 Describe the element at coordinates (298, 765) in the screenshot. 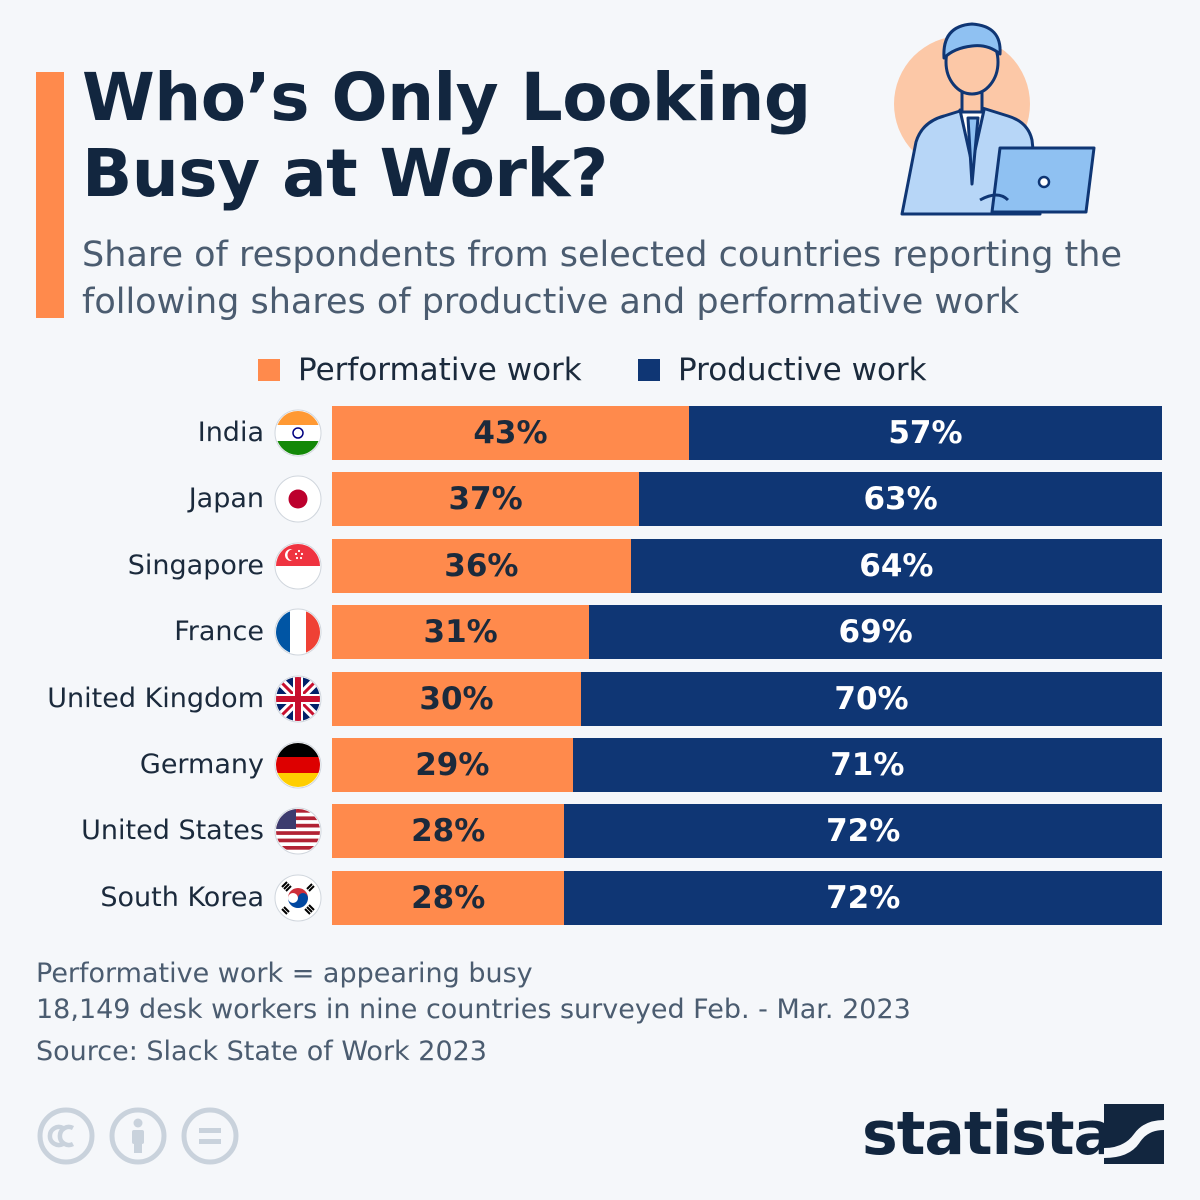

I see `flag-germany-icon` at that location.